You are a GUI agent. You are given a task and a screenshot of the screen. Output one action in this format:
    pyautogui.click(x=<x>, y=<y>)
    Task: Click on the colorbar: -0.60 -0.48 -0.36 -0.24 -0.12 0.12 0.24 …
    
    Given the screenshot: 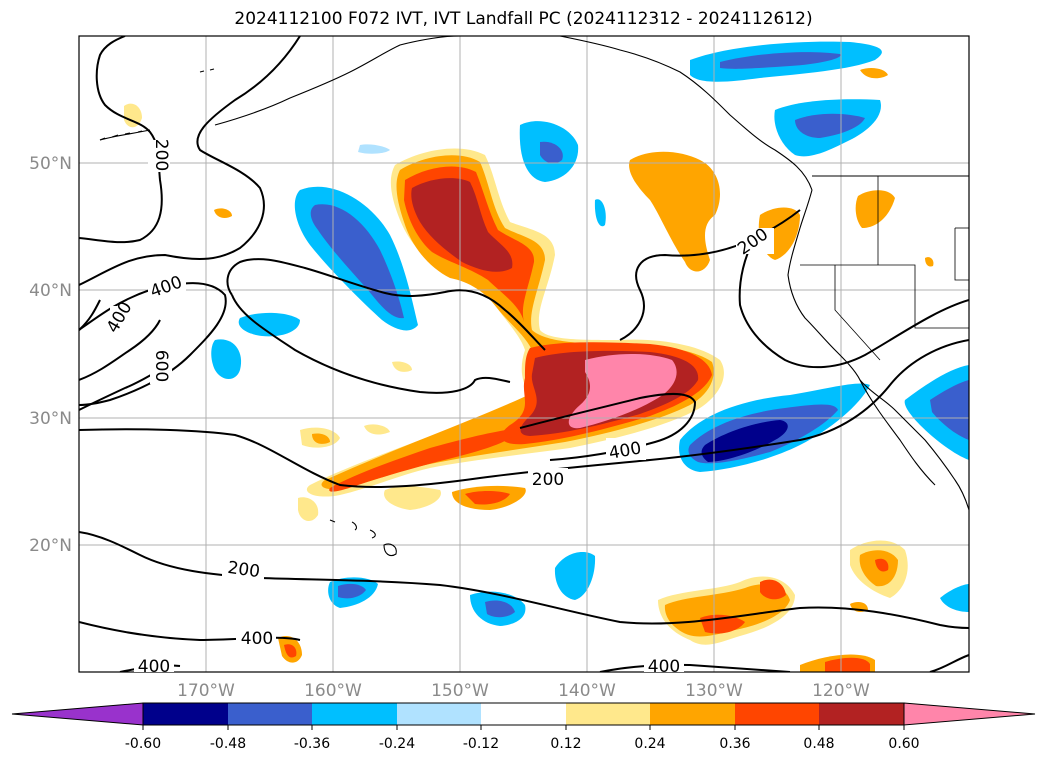 What is the action you would take?
    pyautogui.click(x=523, y=727)
    